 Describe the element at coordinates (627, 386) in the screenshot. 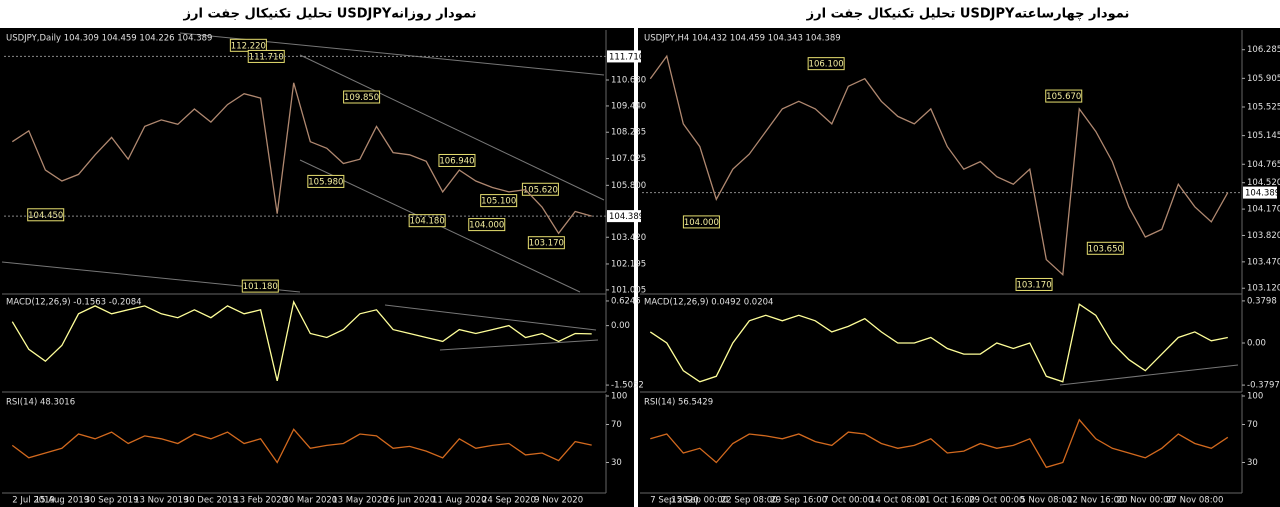

I see `y-tick-label: -1.5052` at that location.